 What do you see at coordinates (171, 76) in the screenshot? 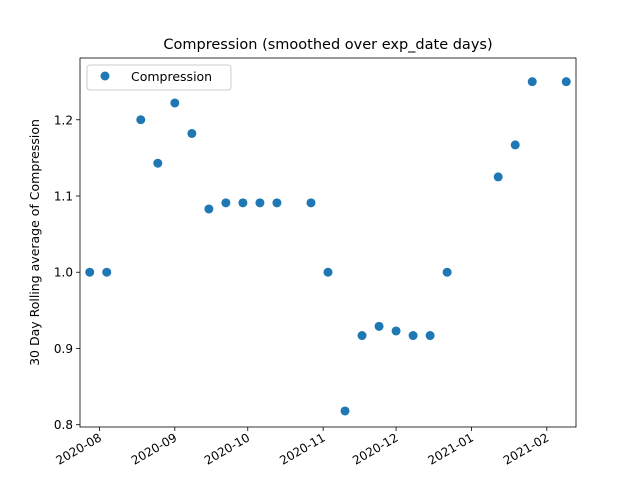
I see `legend-entry-compression: Compression` at bounding box center [171, 76].